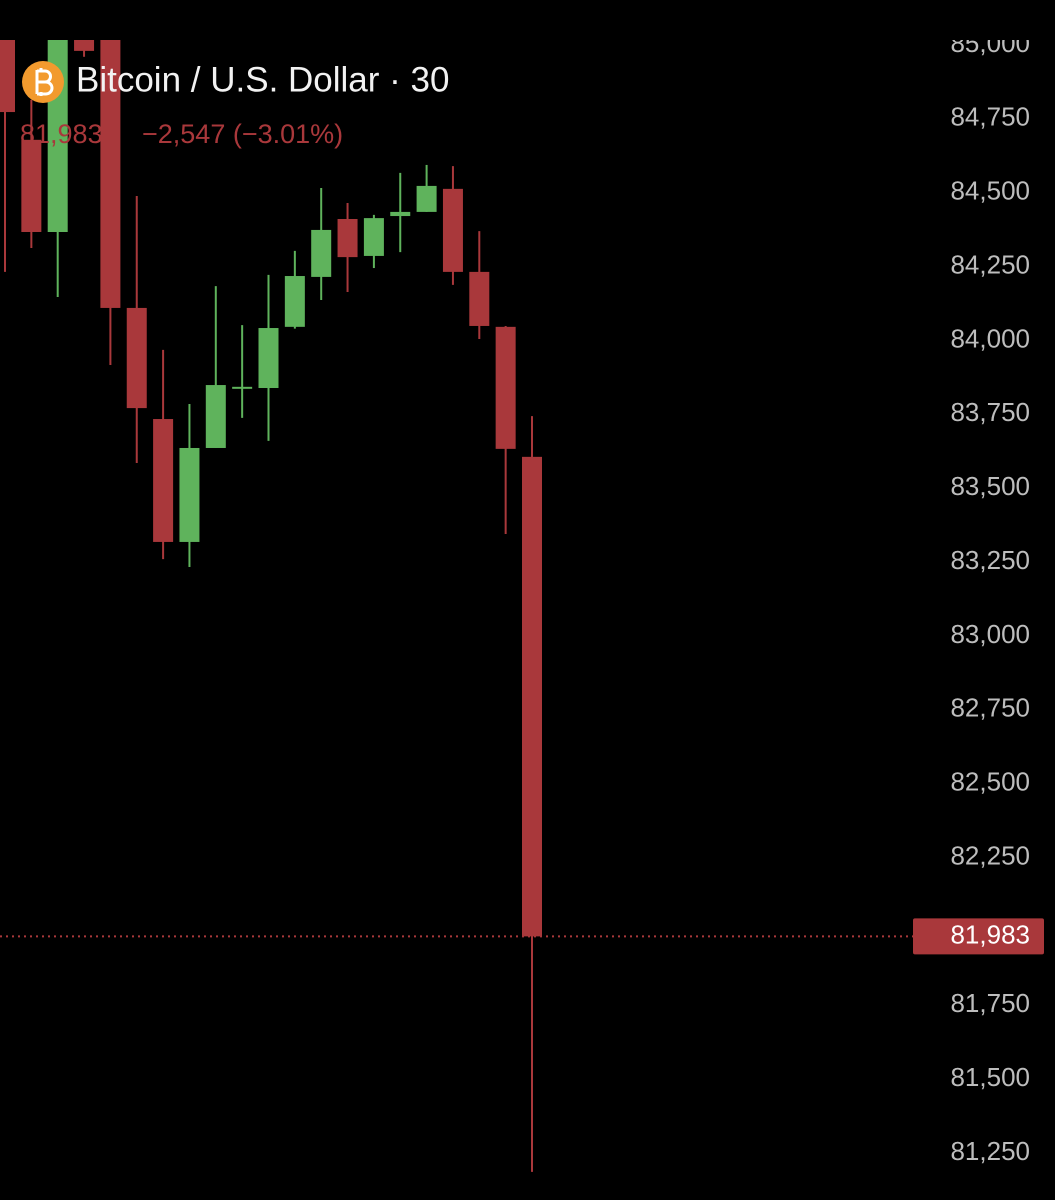  What do you see at coordinates (990, 191) in the screenshot?
I see `y-tick-label: 84,500` at bounding box center [990, 191].